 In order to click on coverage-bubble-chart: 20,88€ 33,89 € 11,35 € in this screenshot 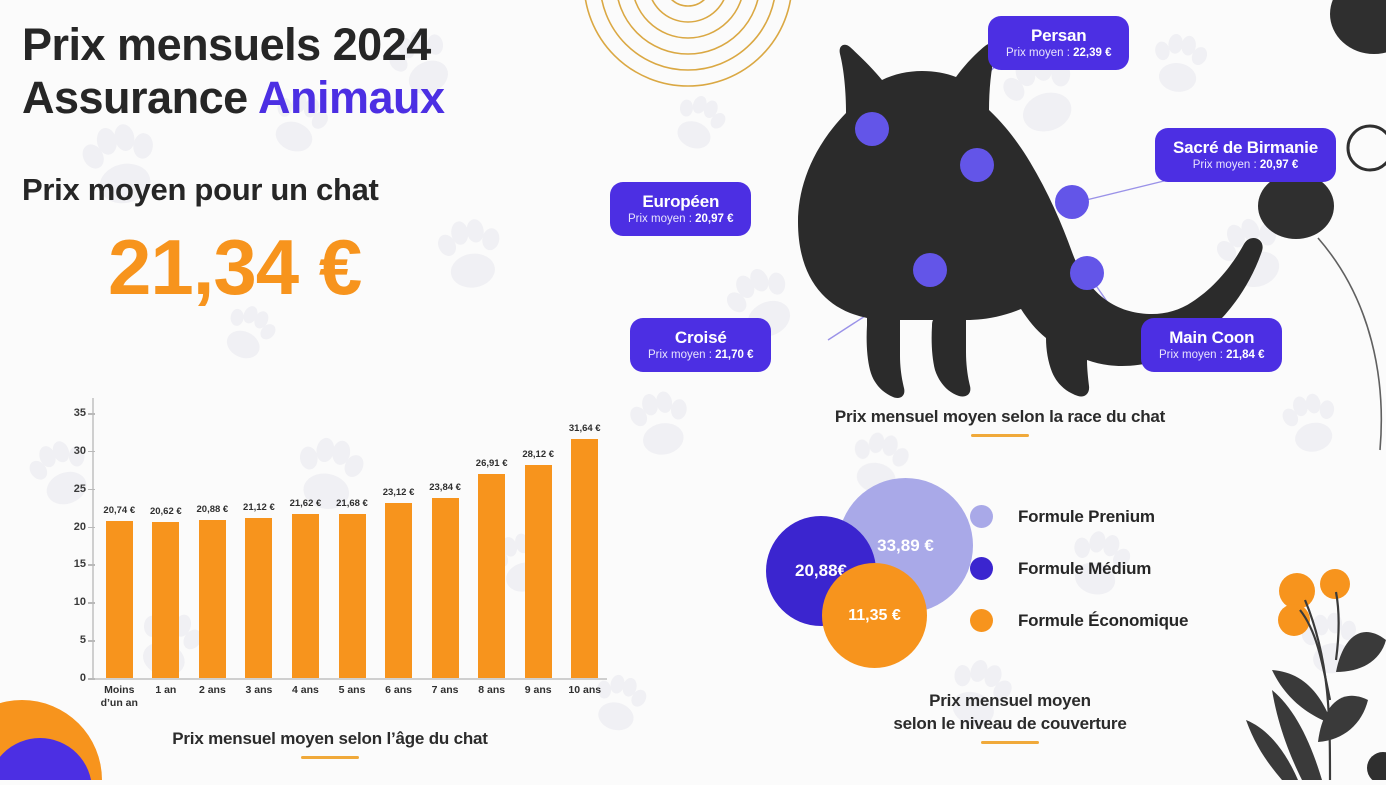, I will do `click(875, 568)`.